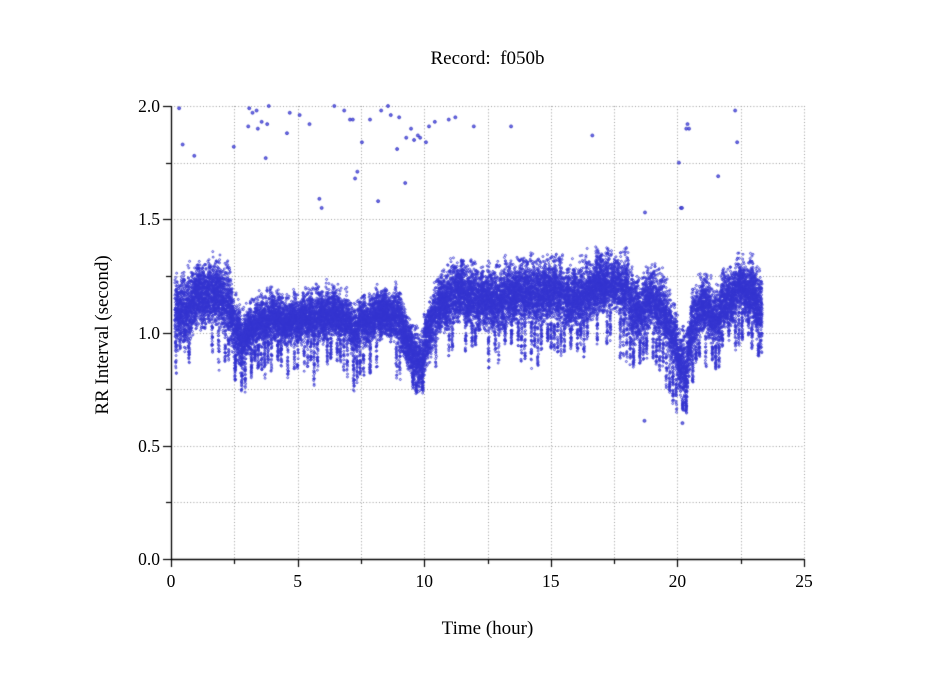  What do you see at coordinates (149, 445) in the screenshot?
I see `y-tick-label-0.5: 0.5` at bounding box center [149, 445].